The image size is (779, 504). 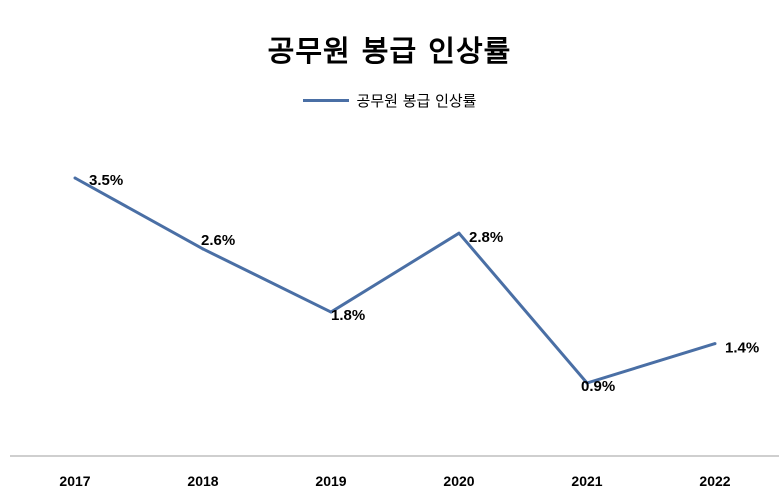 I want to click on x-tick-label: 2018, so click(x=202, y=481).